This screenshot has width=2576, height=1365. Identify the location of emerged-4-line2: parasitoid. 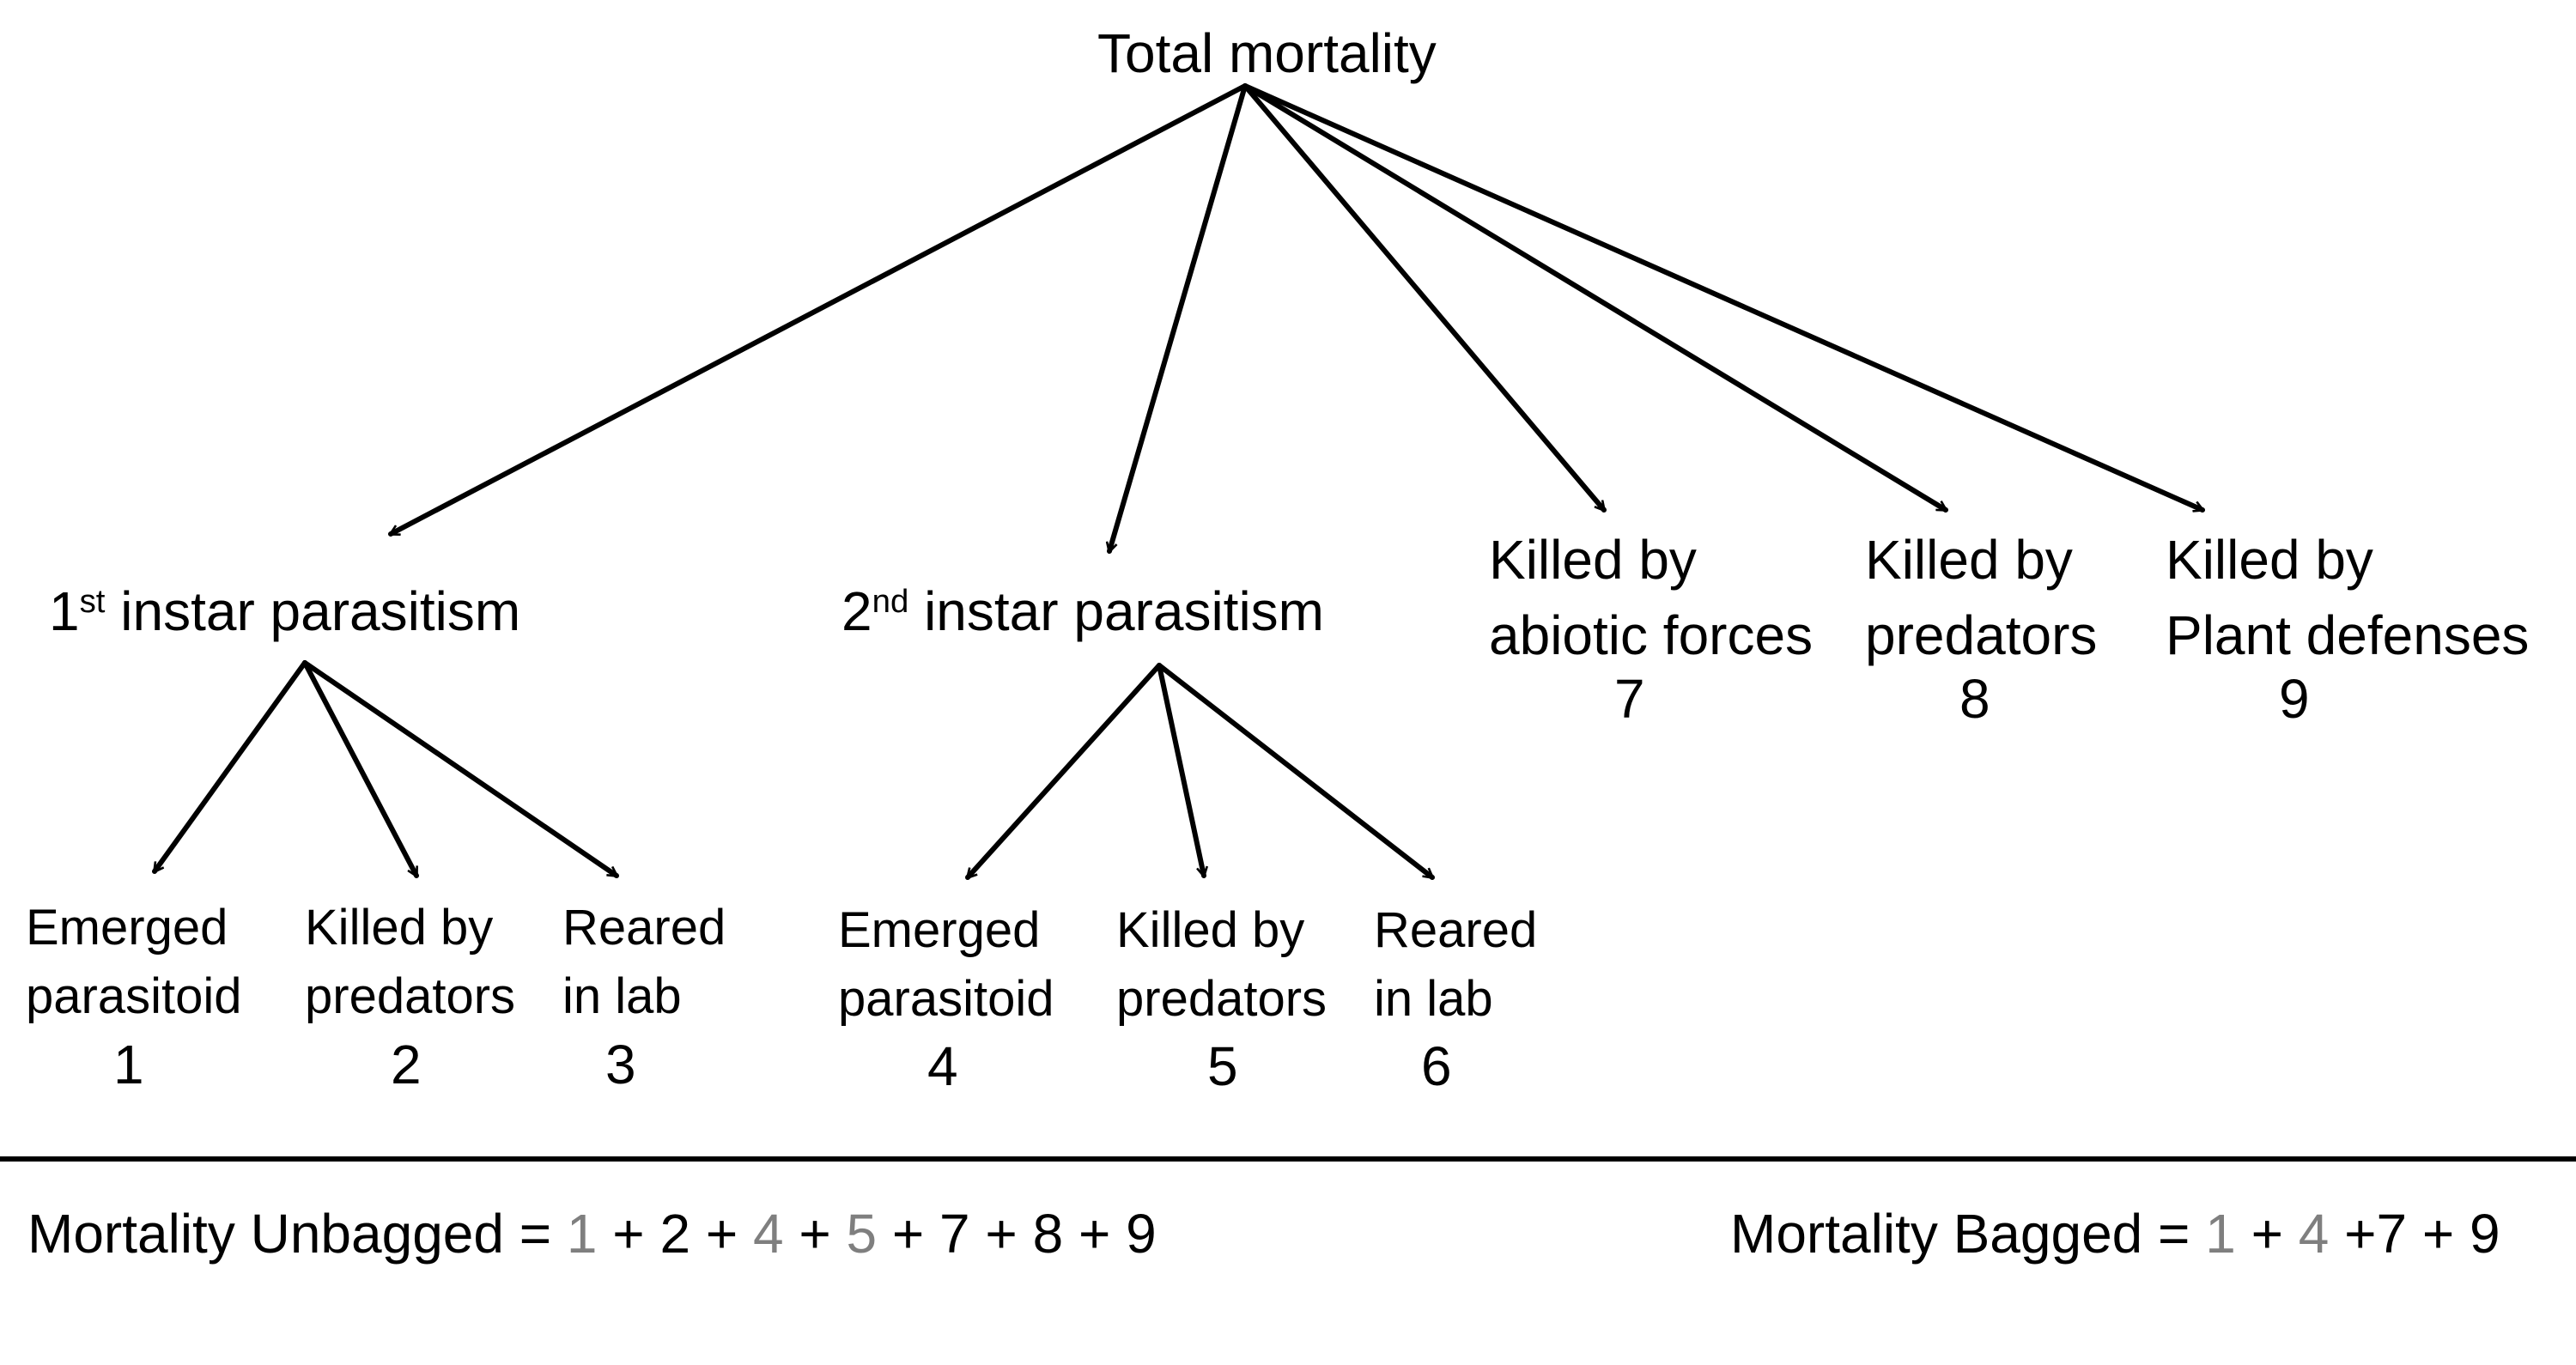
(946, 999).